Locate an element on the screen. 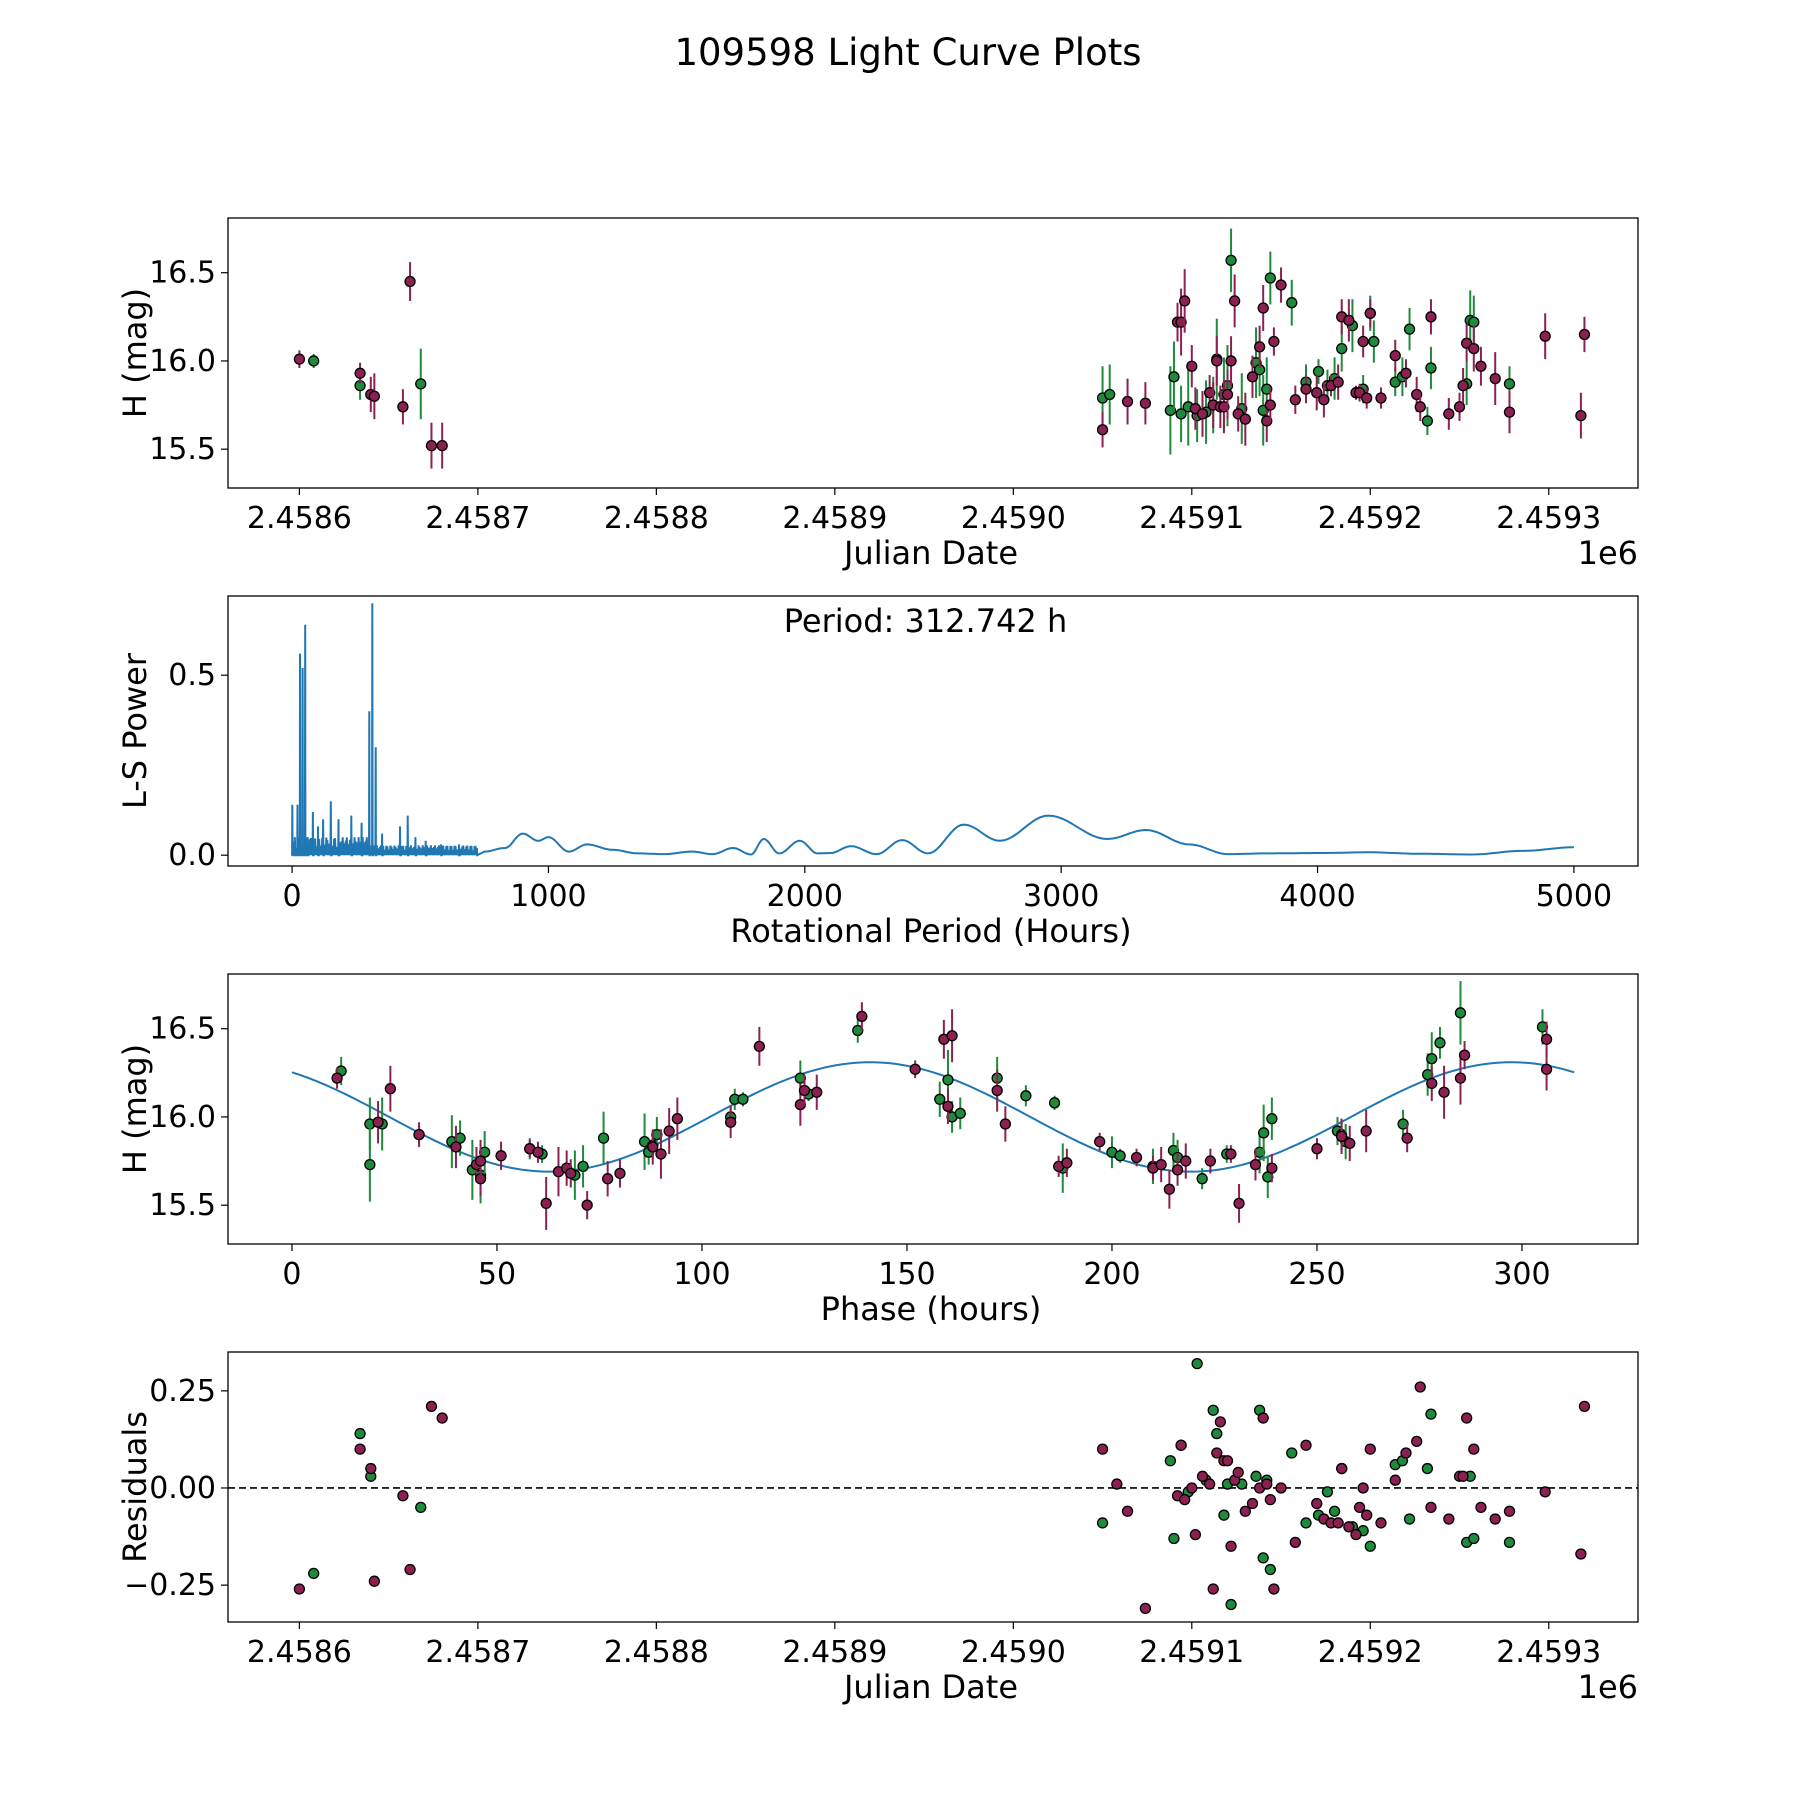 The width and height of the screenshot is (1800, 1800). x-tick-label: 200 is located at coordinates (1111, 1274).